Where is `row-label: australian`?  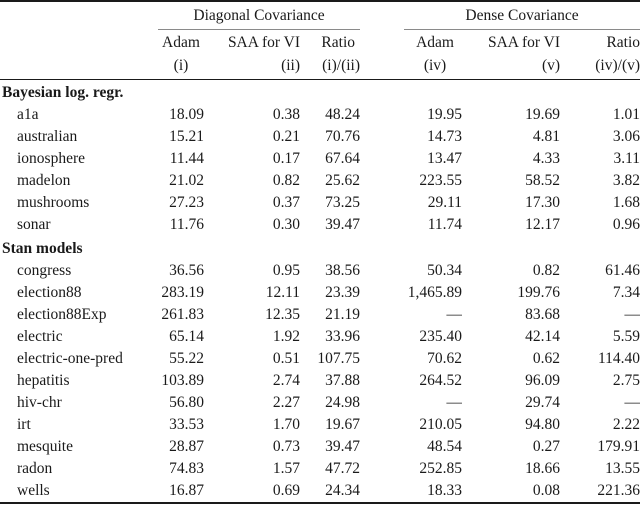 row-label: australian is located at coordinates (47, 136).